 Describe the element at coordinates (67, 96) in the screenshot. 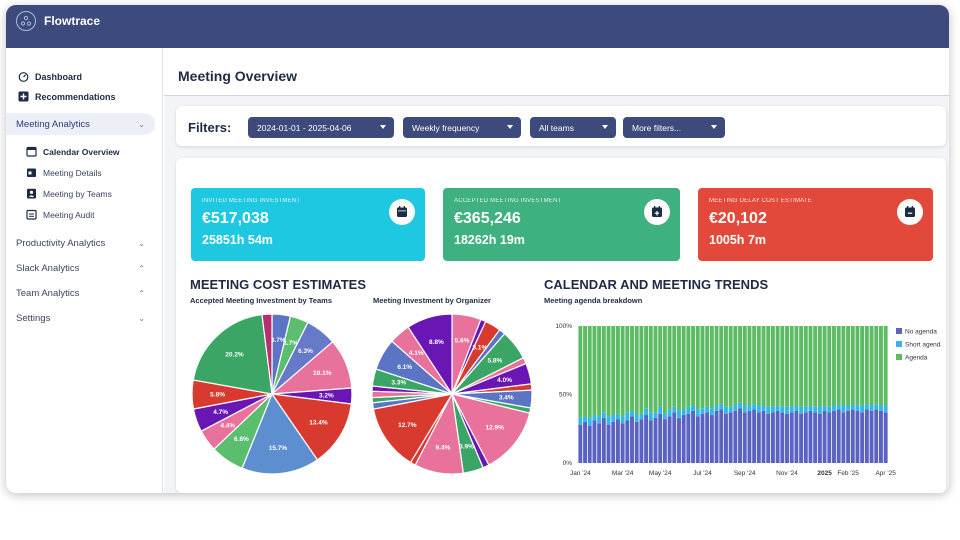

I see `sidebar-item-recommendations: Recommendations` at that location.